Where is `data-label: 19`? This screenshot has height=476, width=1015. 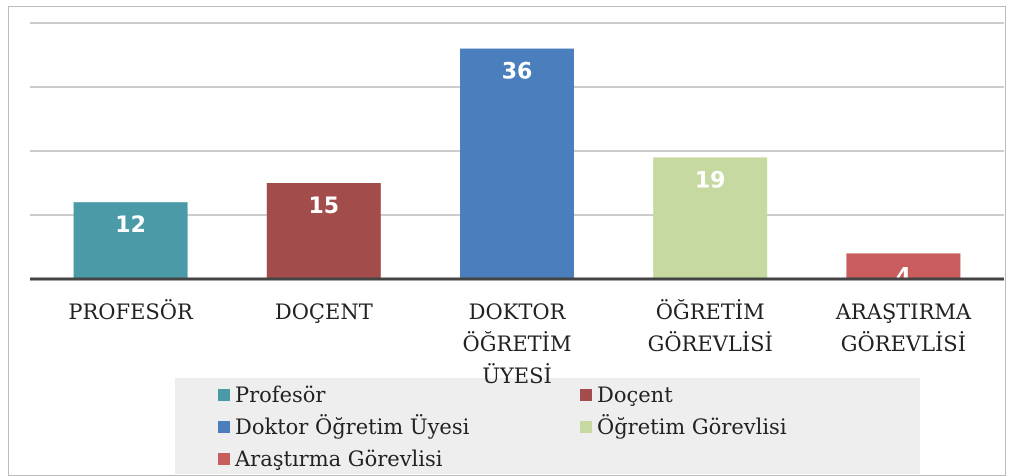 data-label: 19 is located at coordinates (710, 180).